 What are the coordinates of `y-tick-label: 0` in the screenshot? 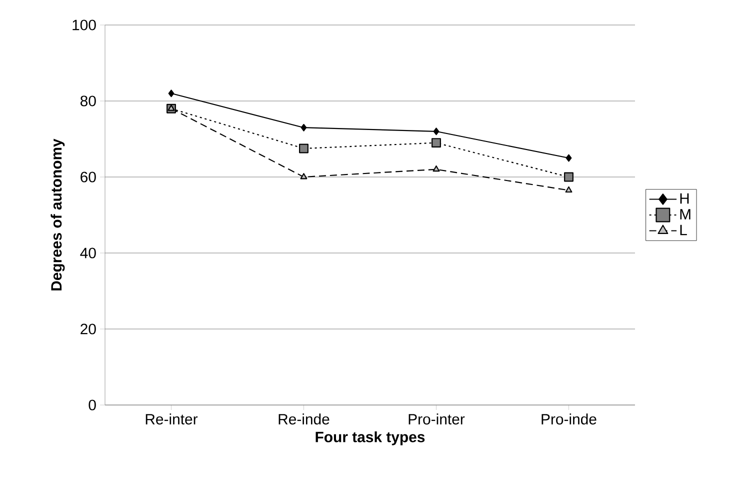 It's located at (92, 405).